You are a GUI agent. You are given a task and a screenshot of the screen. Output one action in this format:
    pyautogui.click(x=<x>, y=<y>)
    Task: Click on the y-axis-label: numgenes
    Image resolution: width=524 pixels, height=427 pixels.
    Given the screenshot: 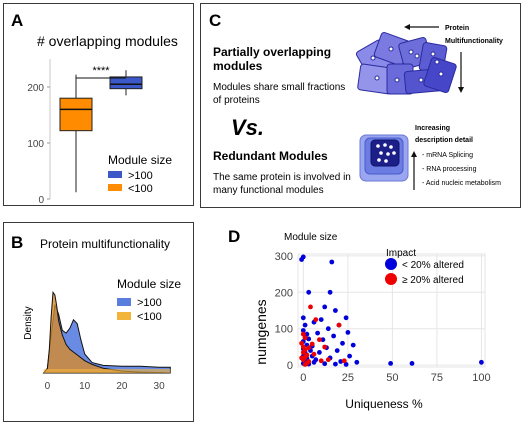 What is the action you would take?
    pyautogui.click(x=261, y=331)
    